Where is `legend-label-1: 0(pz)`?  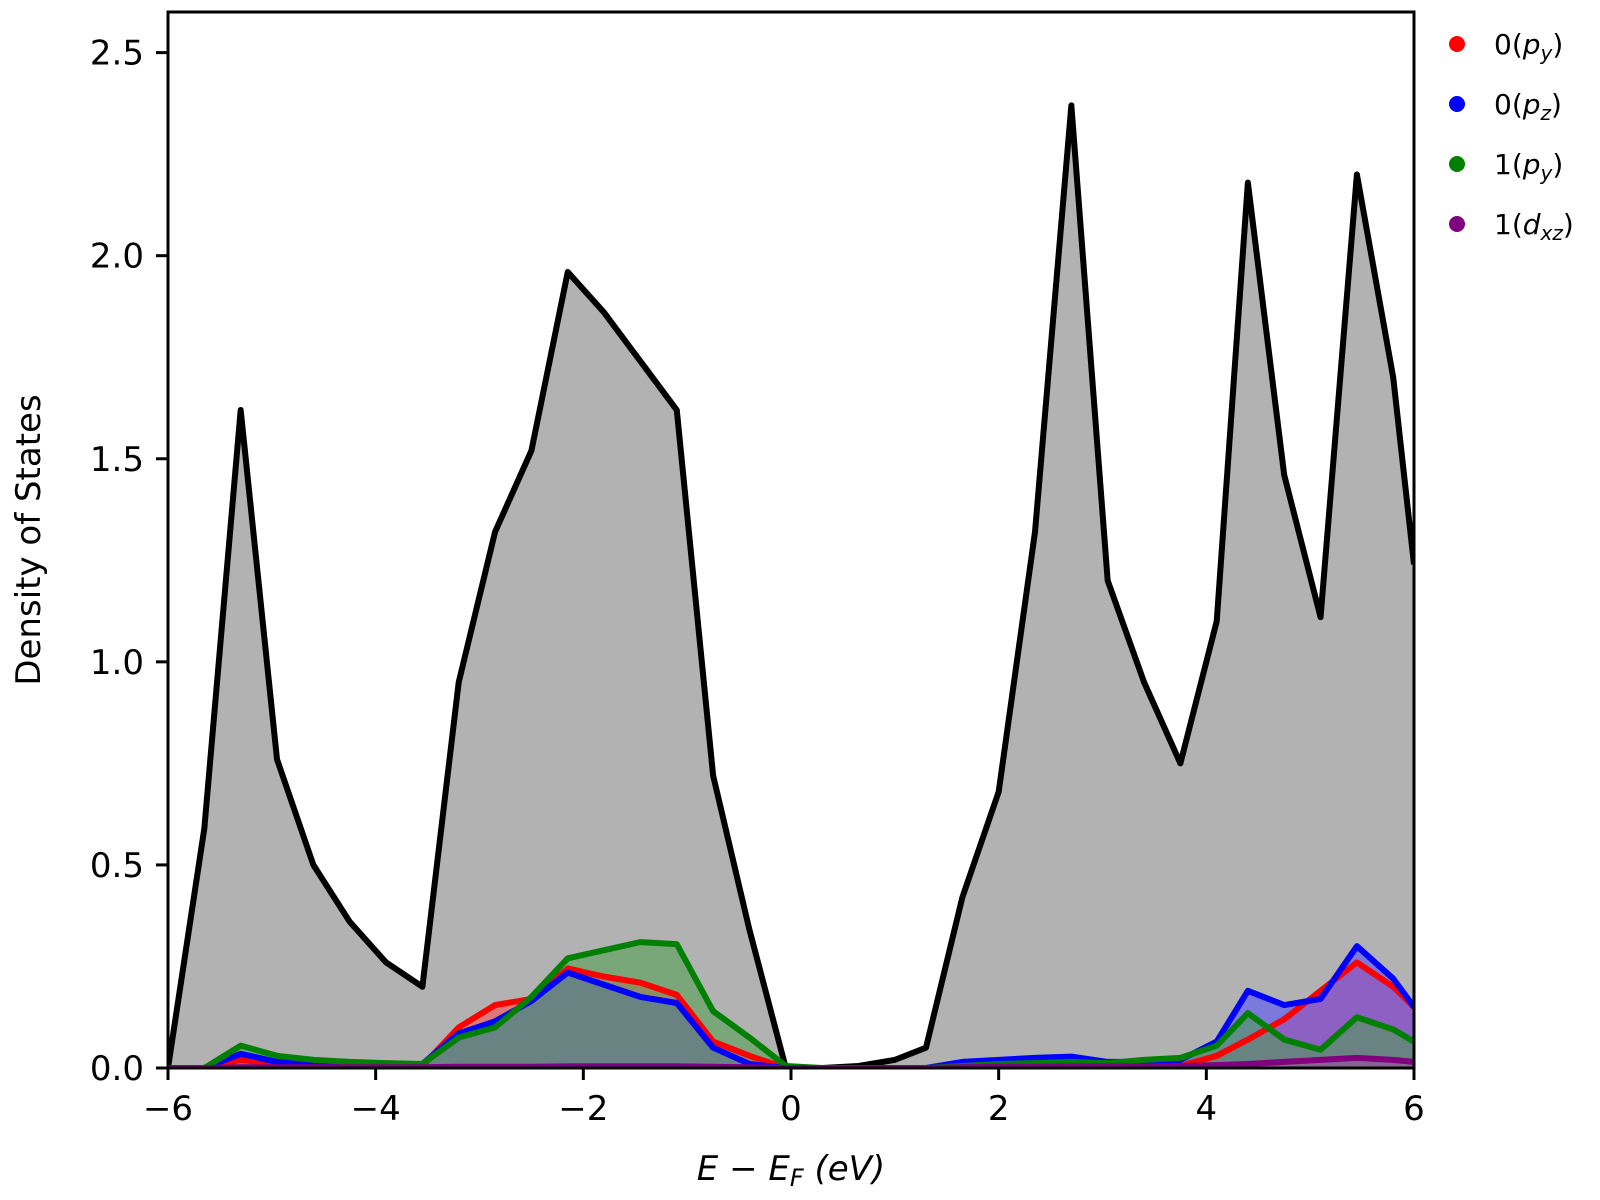 legend-label-1: 0(pz) is located at coordinates (1528, 106).